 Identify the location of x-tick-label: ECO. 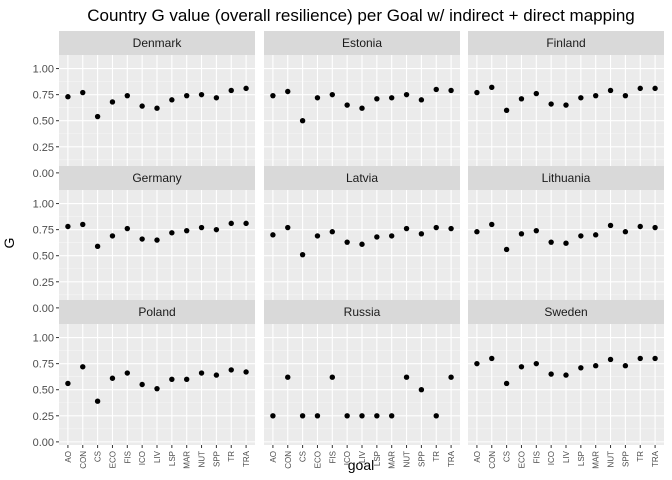
(317, 459).